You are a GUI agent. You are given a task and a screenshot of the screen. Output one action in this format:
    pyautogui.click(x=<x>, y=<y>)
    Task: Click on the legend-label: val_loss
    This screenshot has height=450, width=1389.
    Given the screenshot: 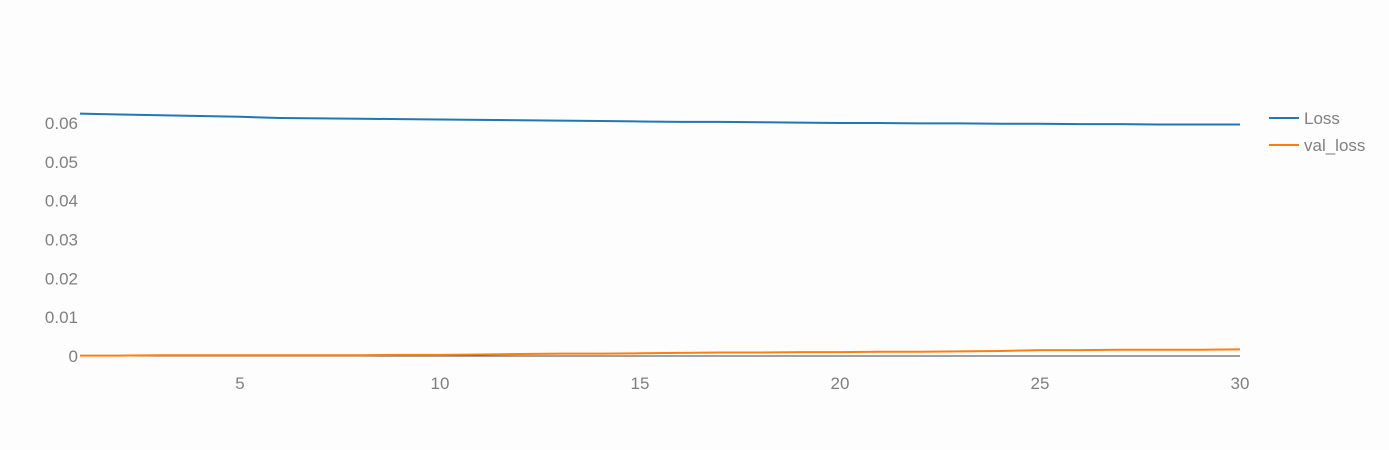 What is the action you would take?
    pyautogui.click(x=1334, y=145)
    